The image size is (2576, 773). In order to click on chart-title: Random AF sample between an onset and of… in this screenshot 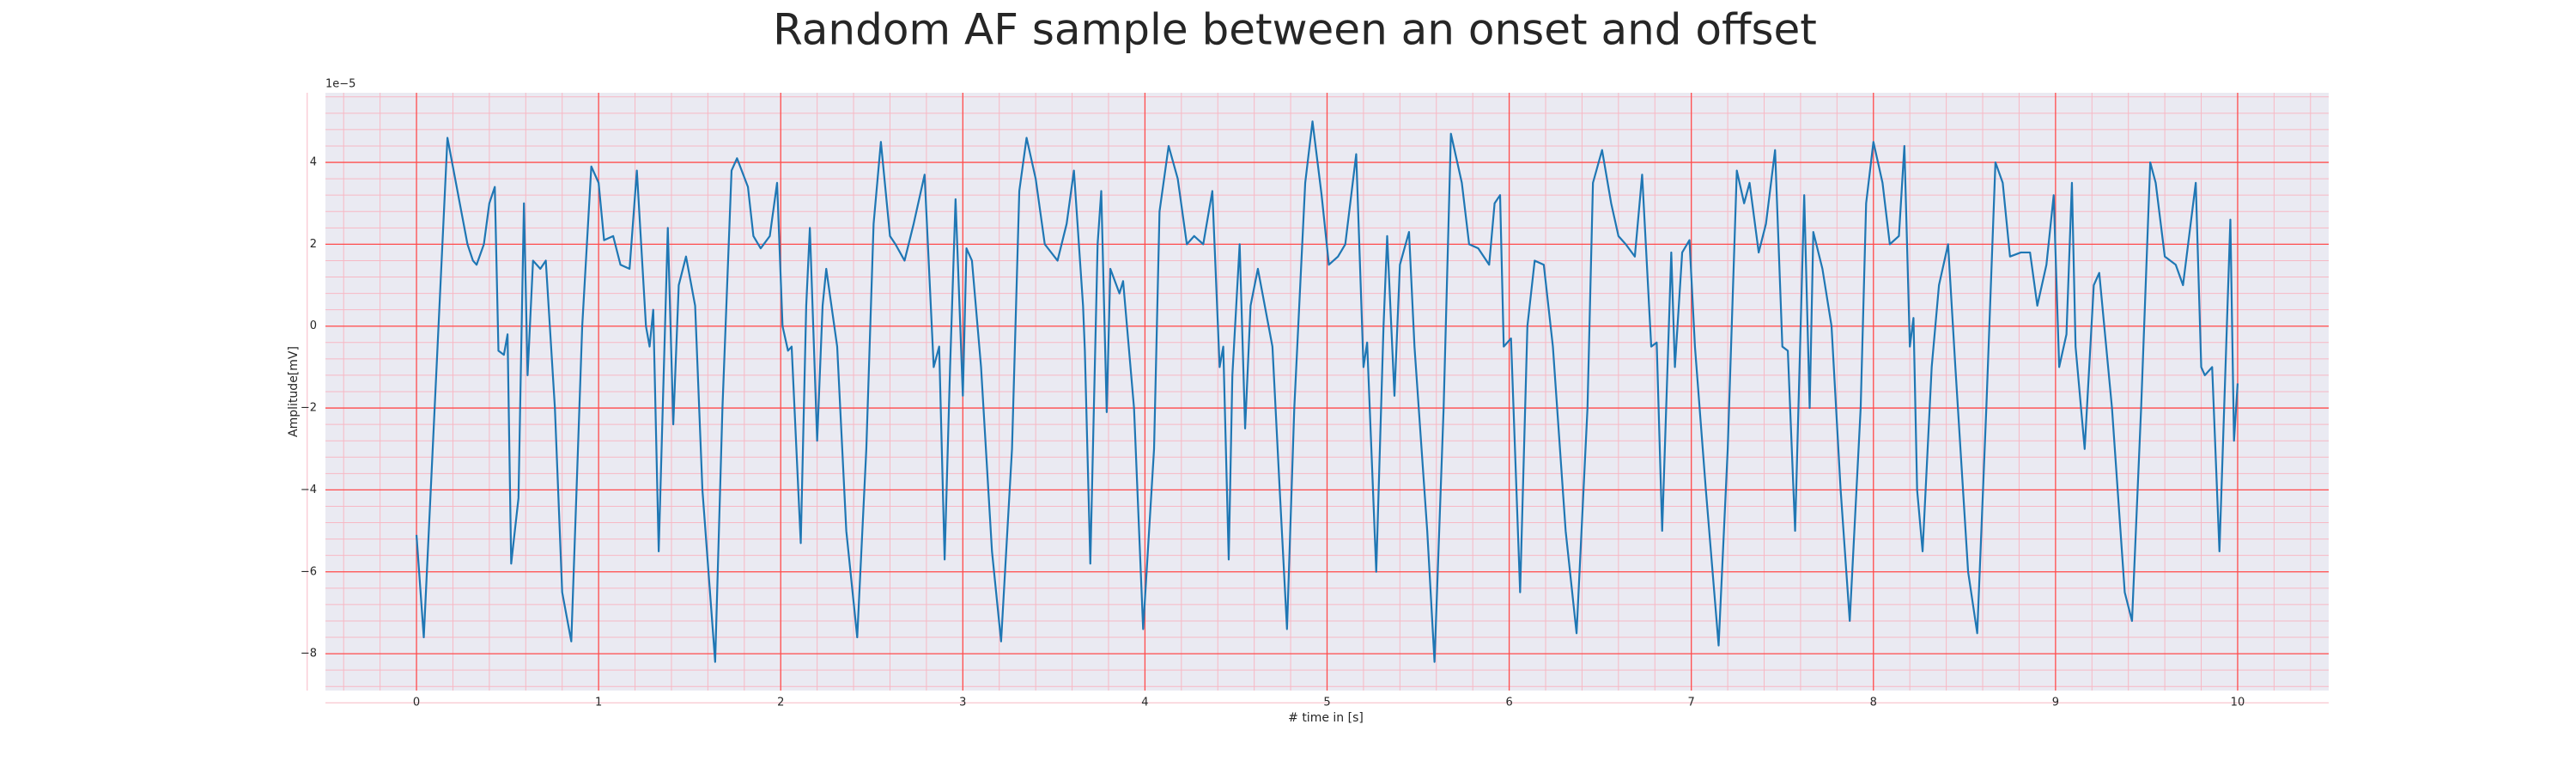, I will do `click(1295, 30)`.